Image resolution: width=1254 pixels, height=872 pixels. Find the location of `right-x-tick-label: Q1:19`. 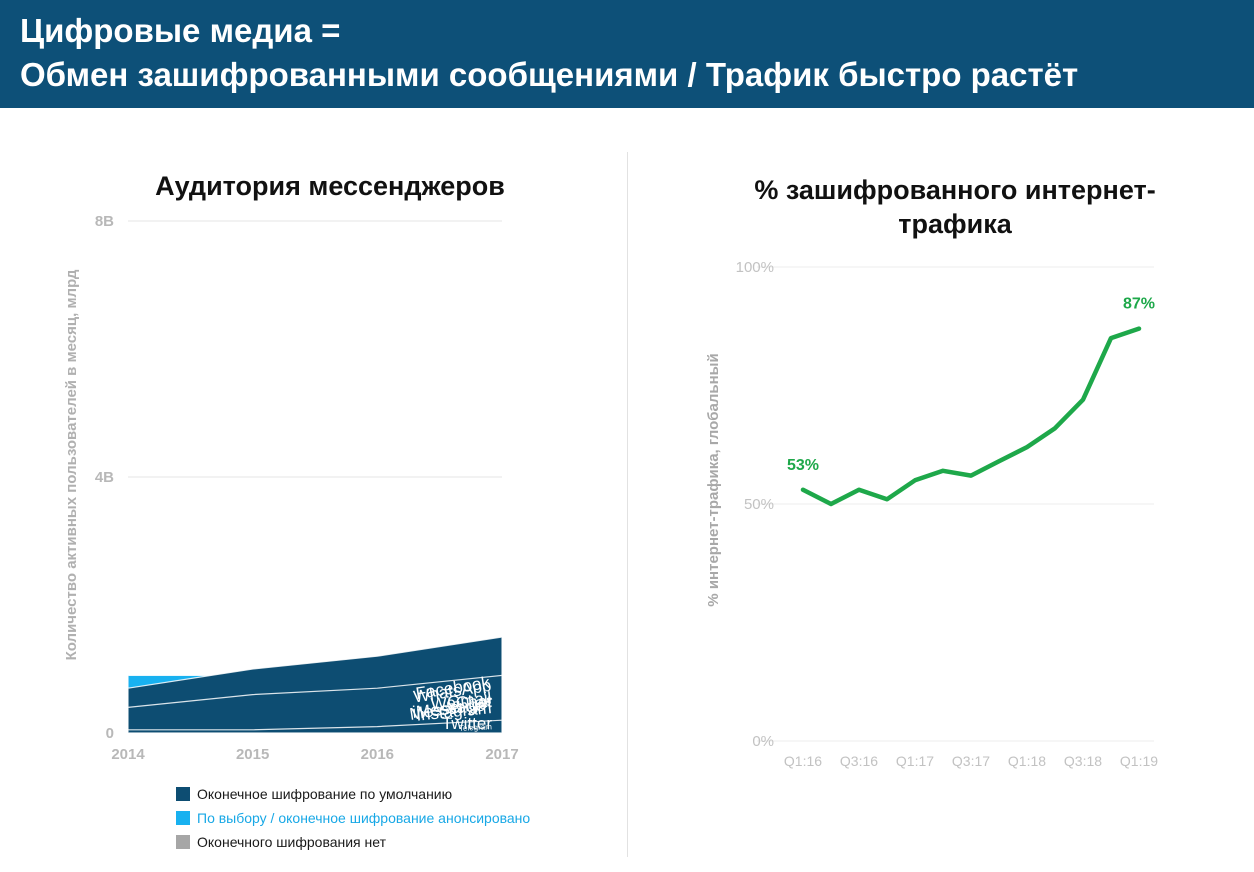

right-x-tick-label: Q1:19 is located at coordinates (1139, 761).